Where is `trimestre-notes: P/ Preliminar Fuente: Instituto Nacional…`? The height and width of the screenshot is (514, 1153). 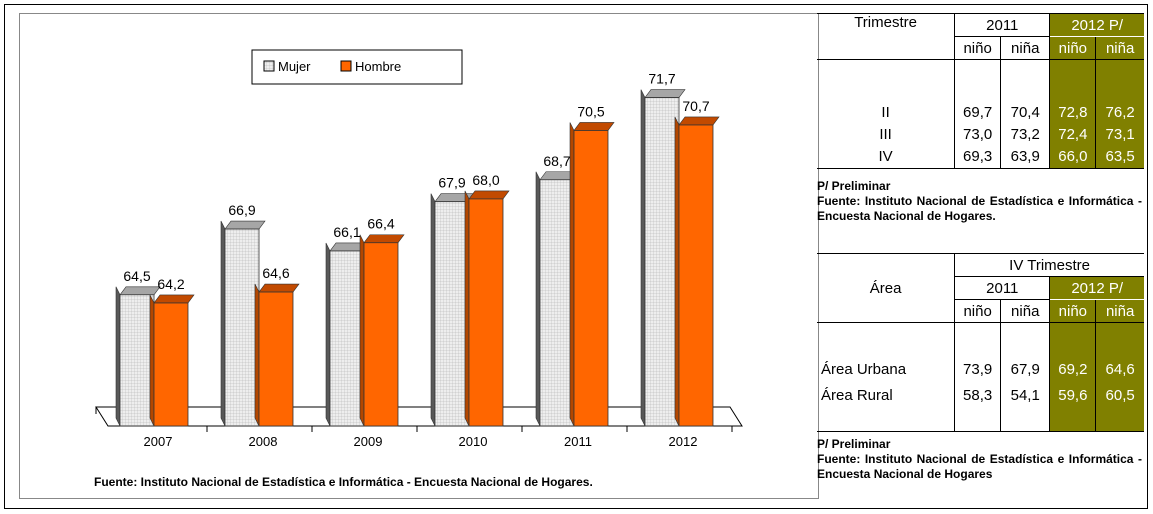
trimestre-notes: P/ Preliminar Fuente: Instituto Nacional… is located at coordinates (979, 201).